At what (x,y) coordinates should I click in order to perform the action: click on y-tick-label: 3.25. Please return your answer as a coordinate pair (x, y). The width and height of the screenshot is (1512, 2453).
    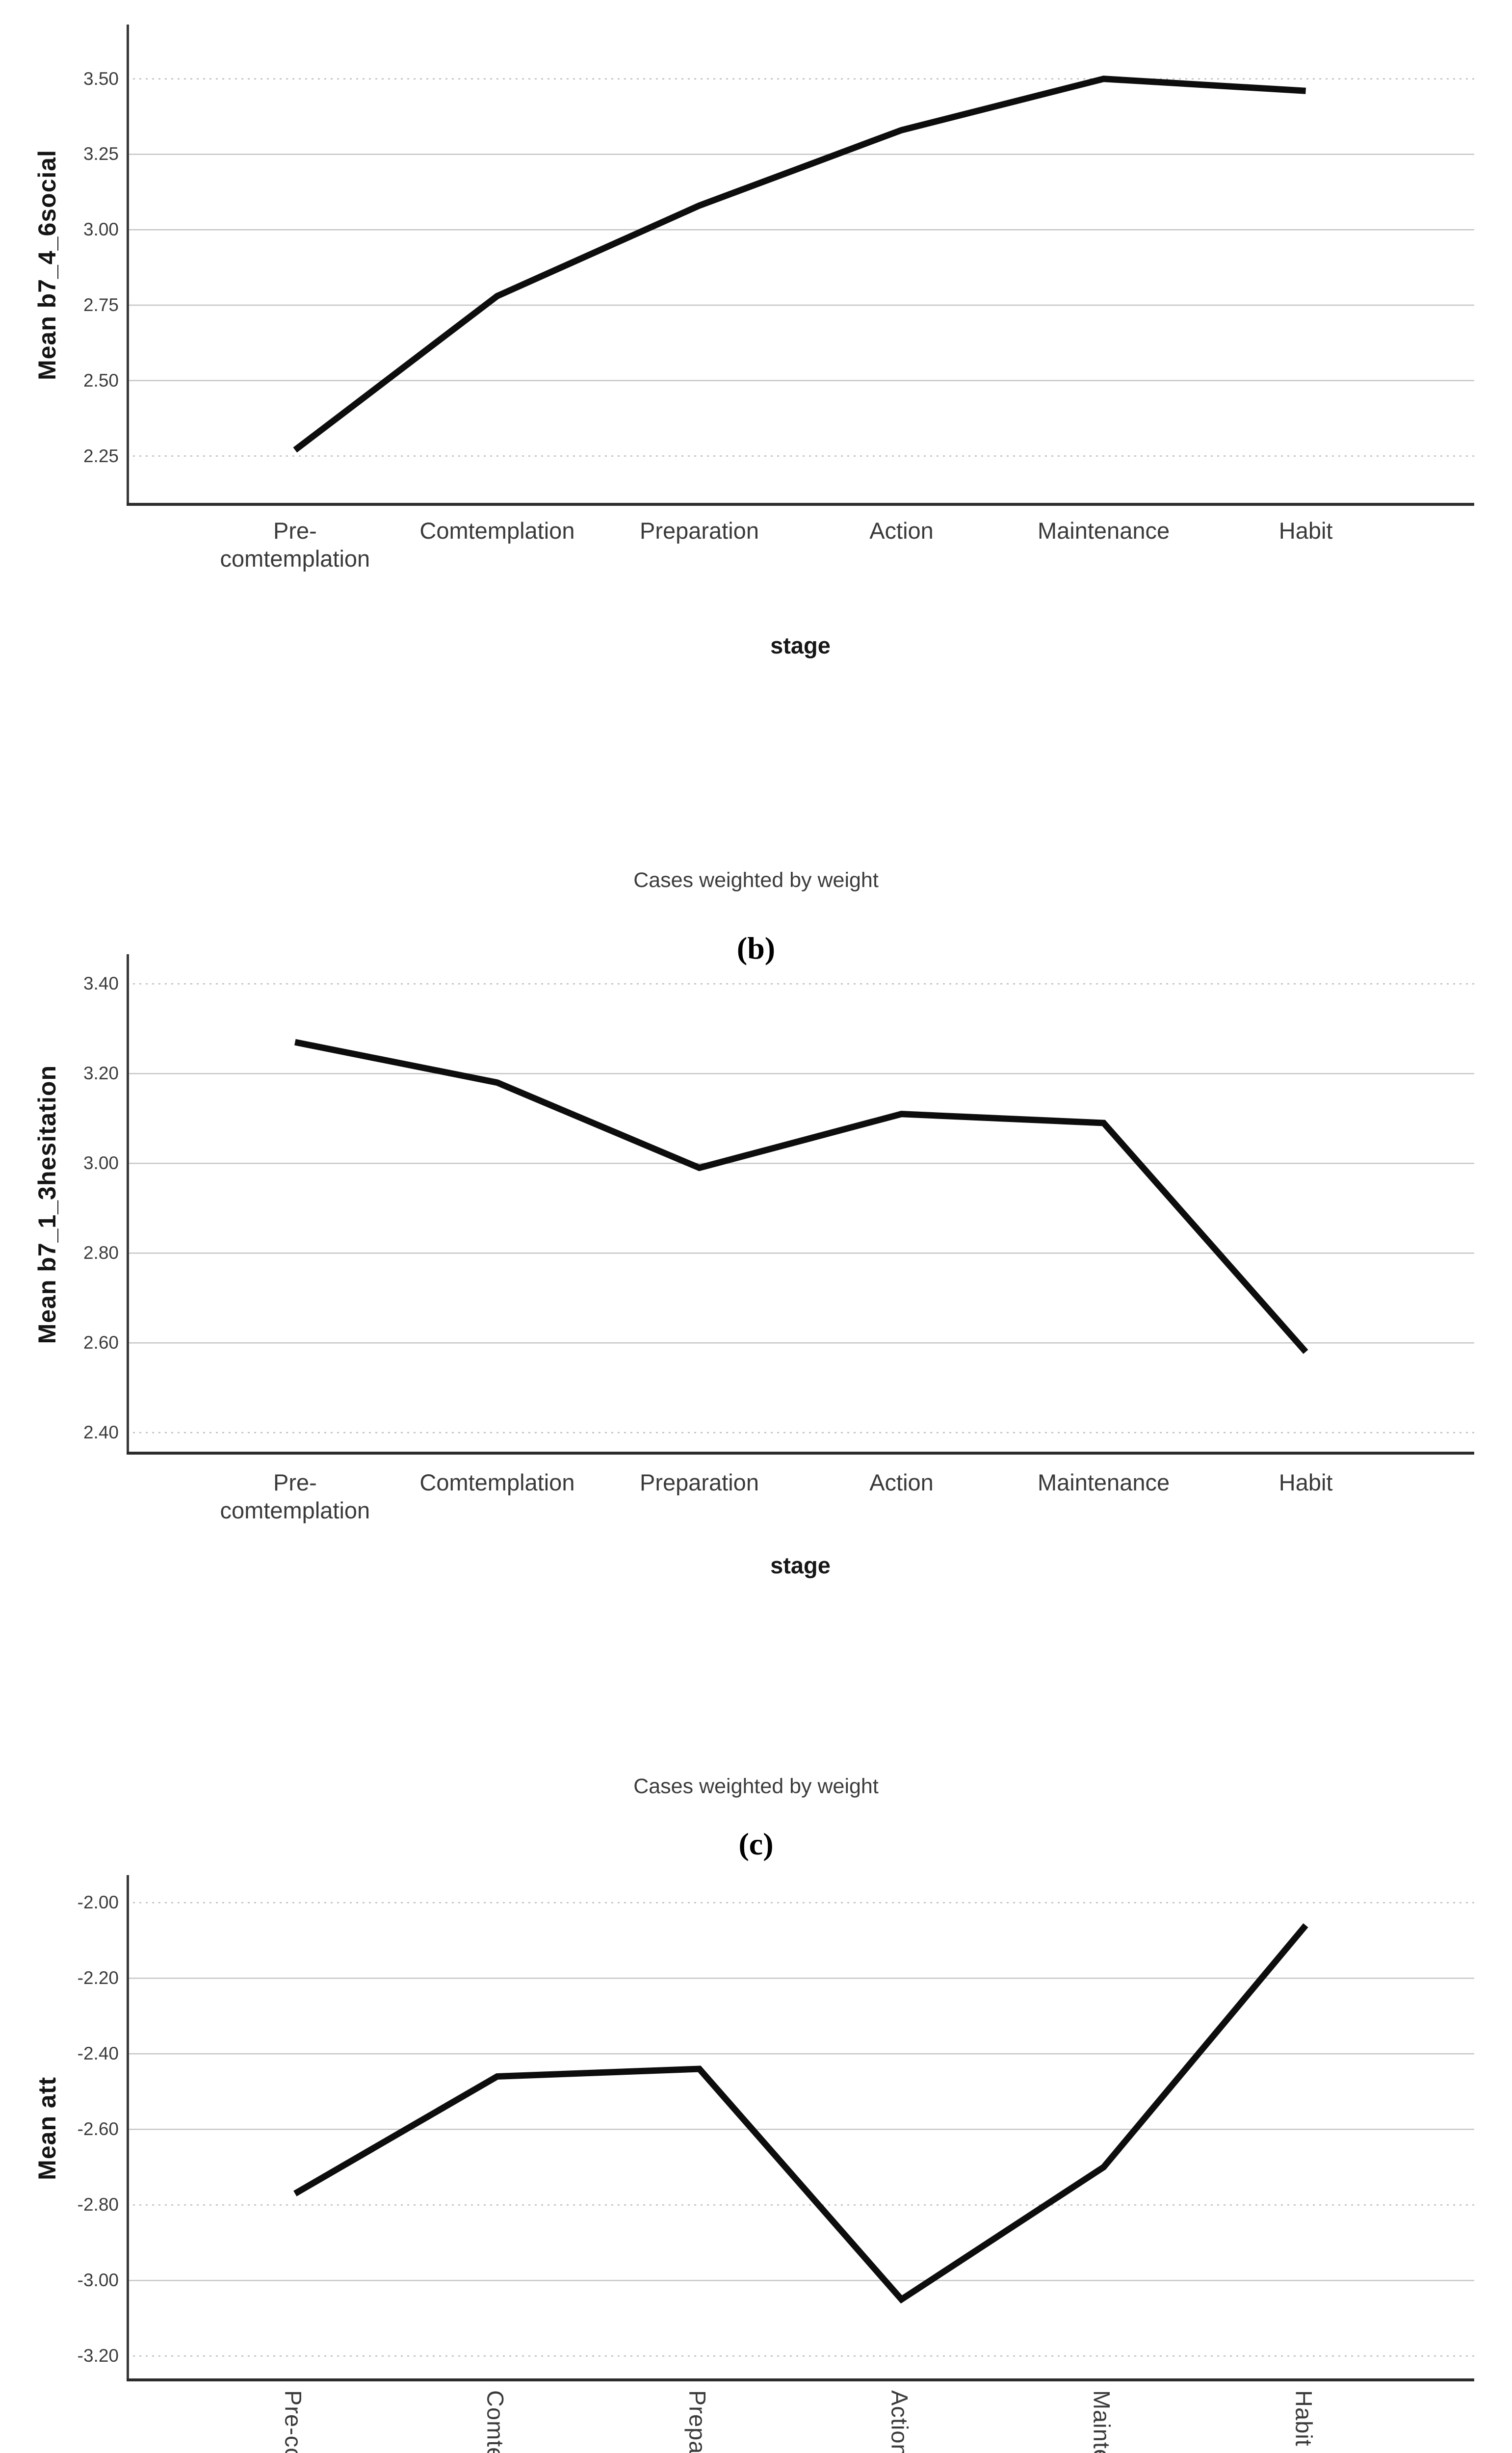
    Looking at the image, I should click on (101, 154).